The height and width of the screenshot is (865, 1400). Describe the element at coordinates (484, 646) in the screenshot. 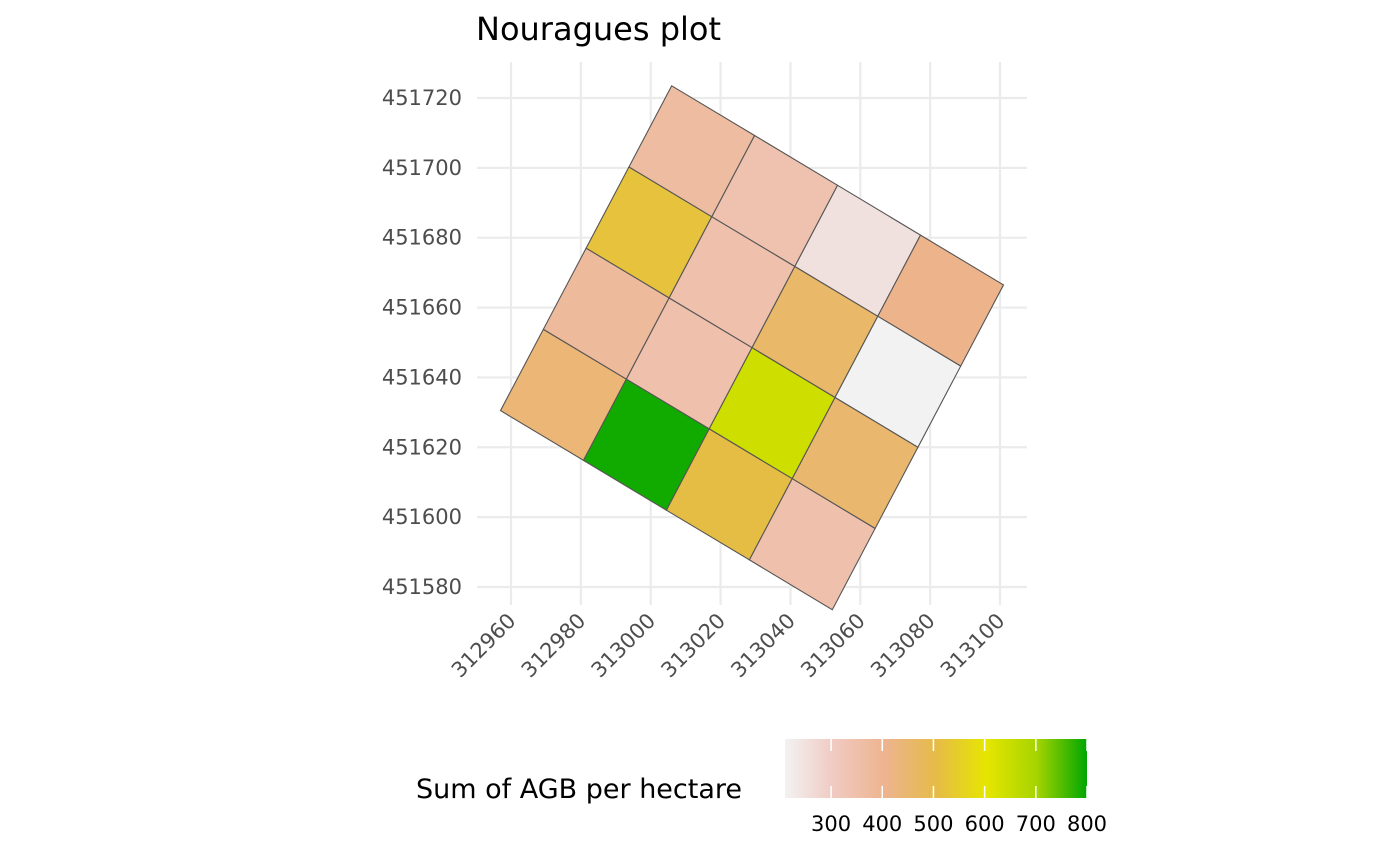

I see `x-tick-label: 312960` at that location.